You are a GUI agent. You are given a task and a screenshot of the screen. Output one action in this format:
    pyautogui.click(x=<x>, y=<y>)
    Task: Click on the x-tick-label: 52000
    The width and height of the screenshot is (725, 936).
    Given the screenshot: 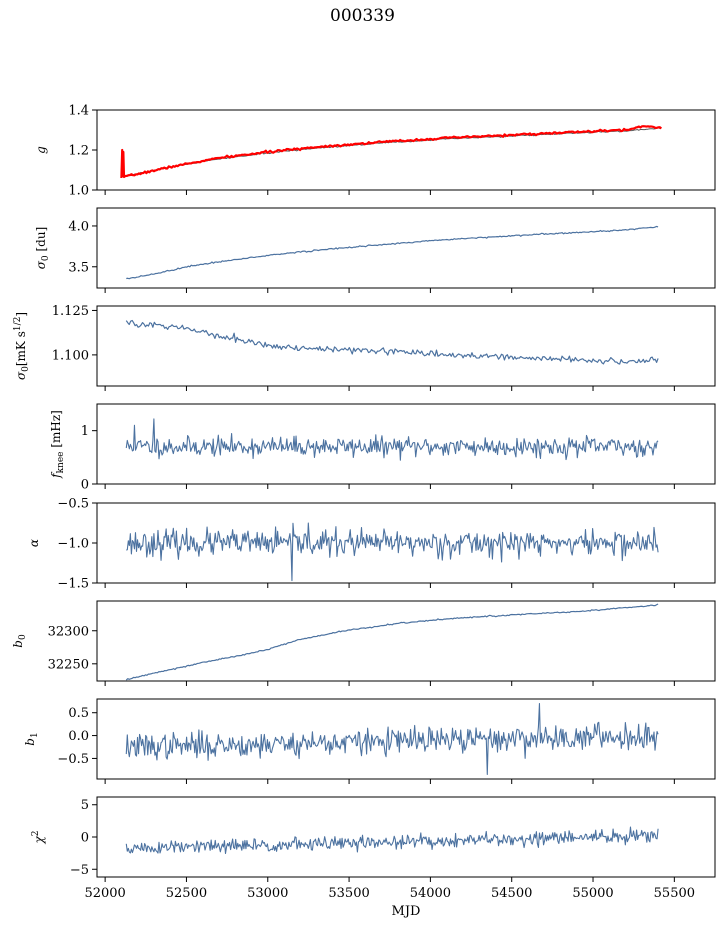 What is the action you would take?
    pyautogui.click(x=104, y=893)
    